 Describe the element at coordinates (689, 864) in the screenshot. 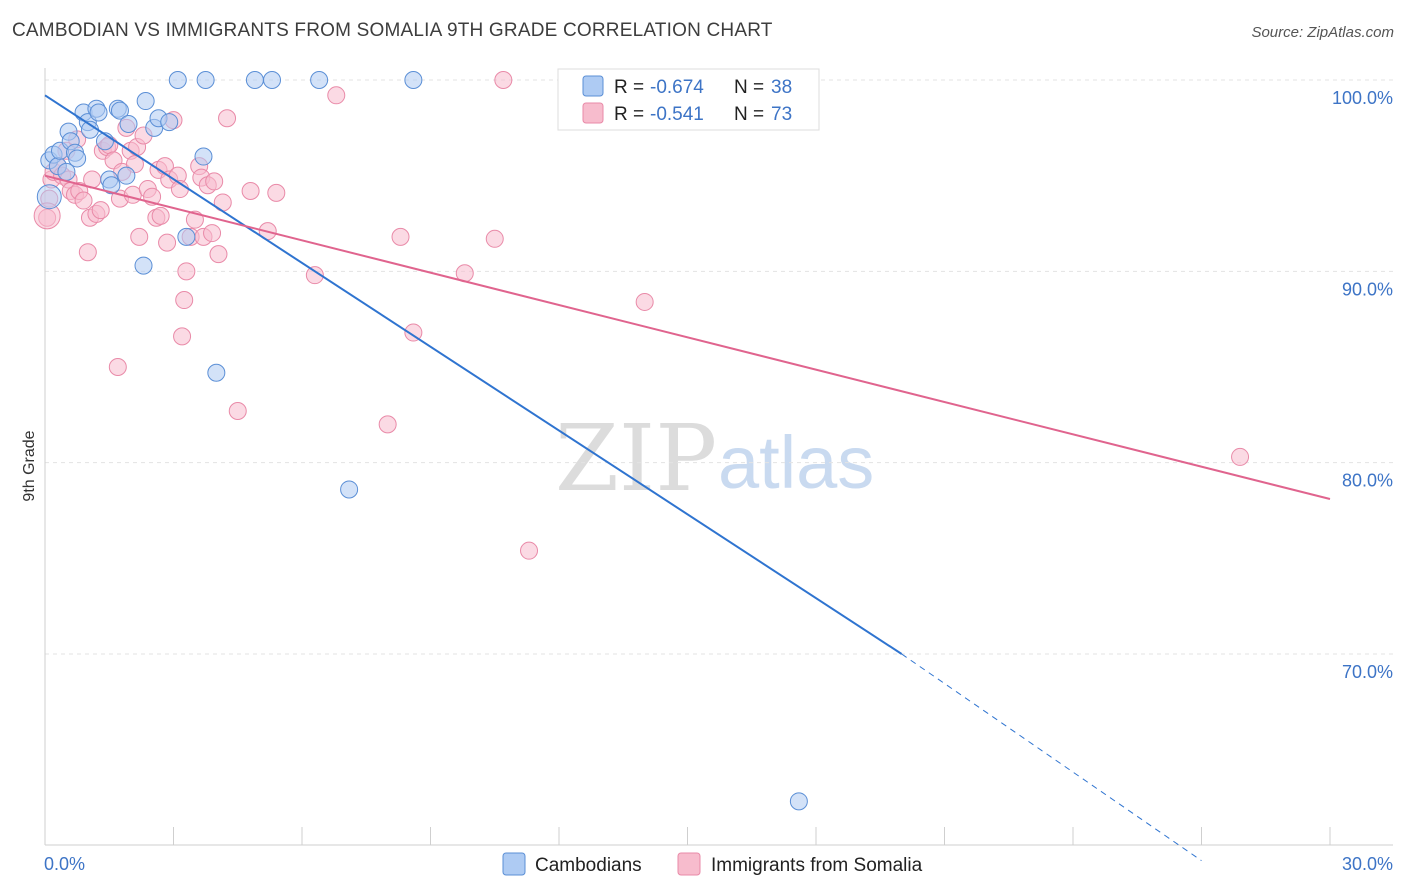

I see `bottom-legend-swatch-somalia` at that location.